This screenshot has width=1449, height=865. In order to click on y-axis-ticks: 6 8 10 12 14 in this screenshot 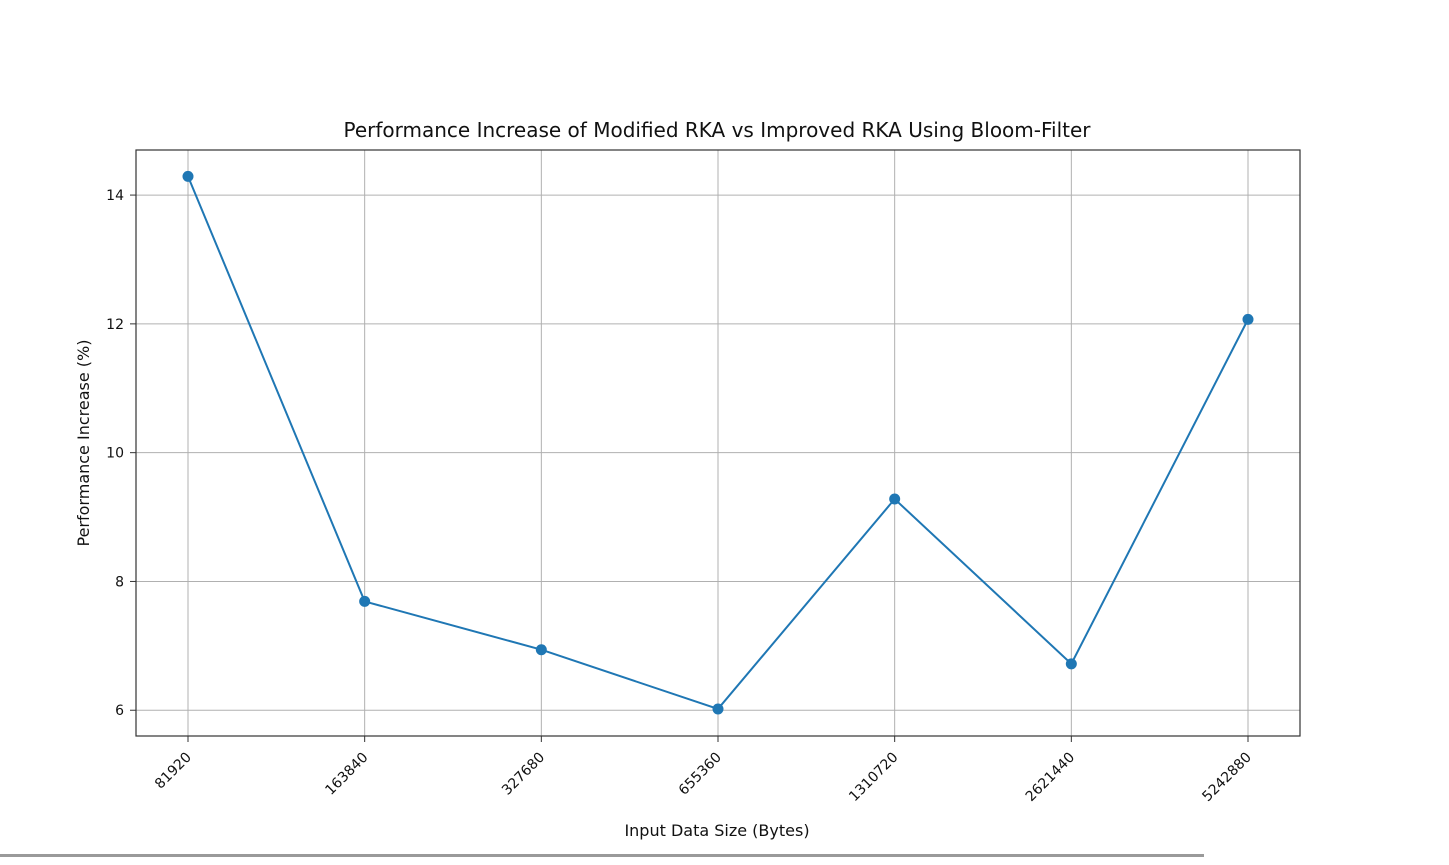, I will do `click(121, 453)`.